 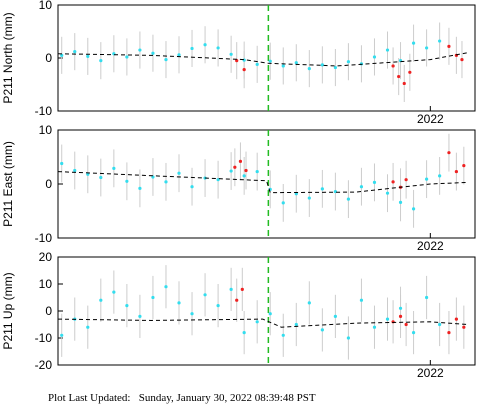 What do you see at coordinates (8, 184) in the screenshot?
I see `y-axis-label: P211 East (mm)` at bounding box center [8, 184].